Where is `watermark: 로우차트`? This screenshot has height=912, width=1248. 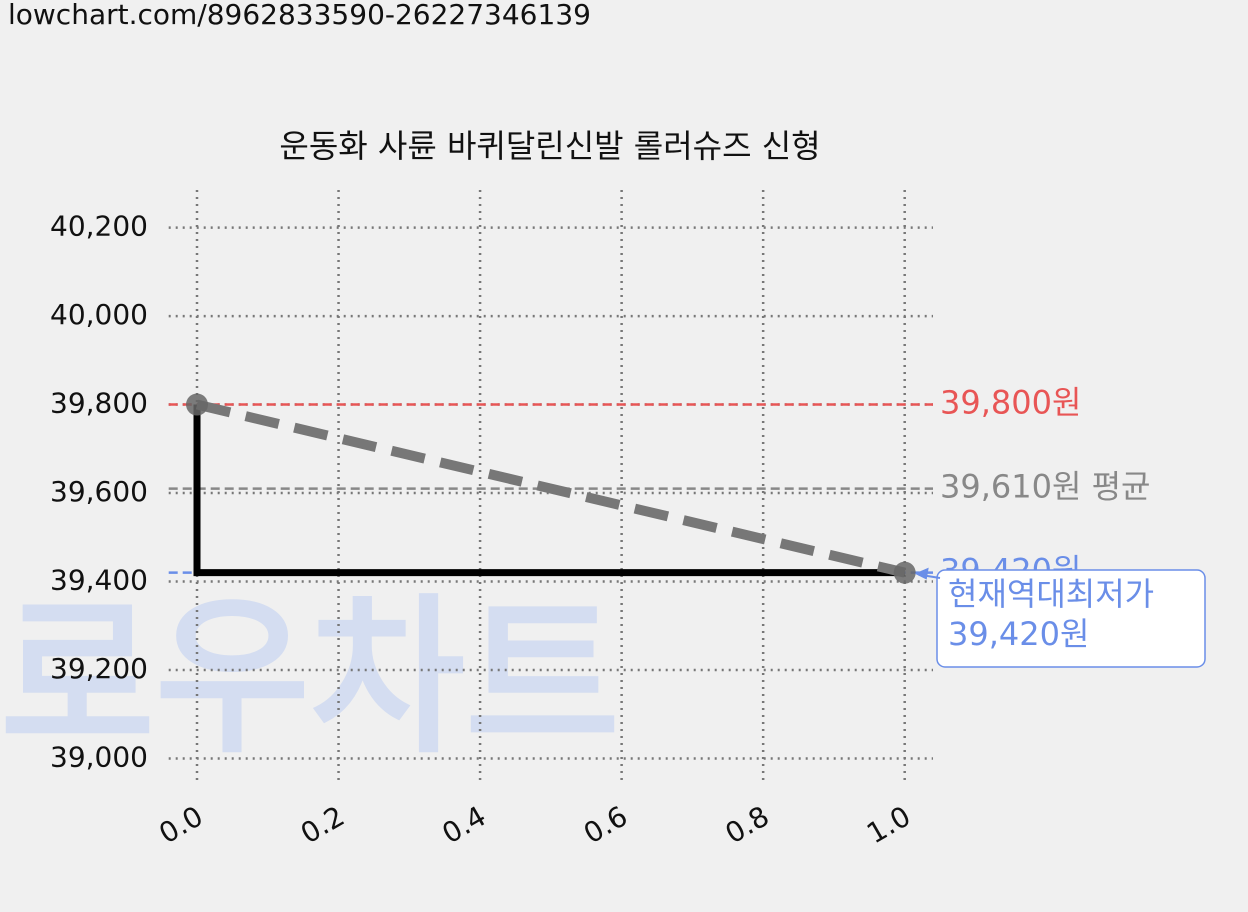 watermark: 로우차트 is located at coordinates (310, 678).